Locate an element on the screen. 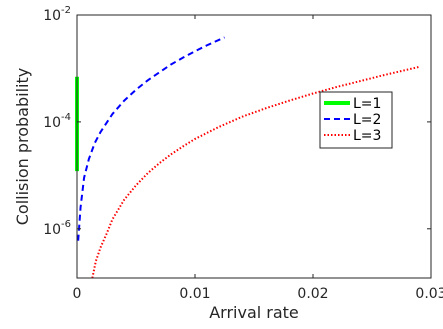 This screenshot has height=329, width=443. x-tick-label: 0.03 is located at coordinates (429, 294).